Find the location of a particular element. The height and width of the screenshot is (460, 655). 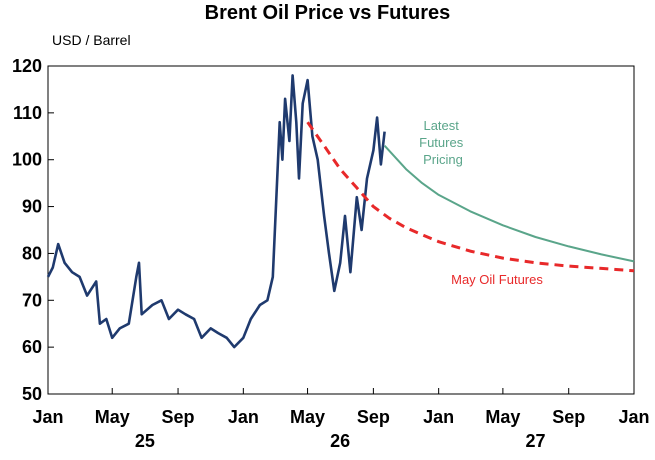

x-year-label: 27 is located at coordinates (536, 441).